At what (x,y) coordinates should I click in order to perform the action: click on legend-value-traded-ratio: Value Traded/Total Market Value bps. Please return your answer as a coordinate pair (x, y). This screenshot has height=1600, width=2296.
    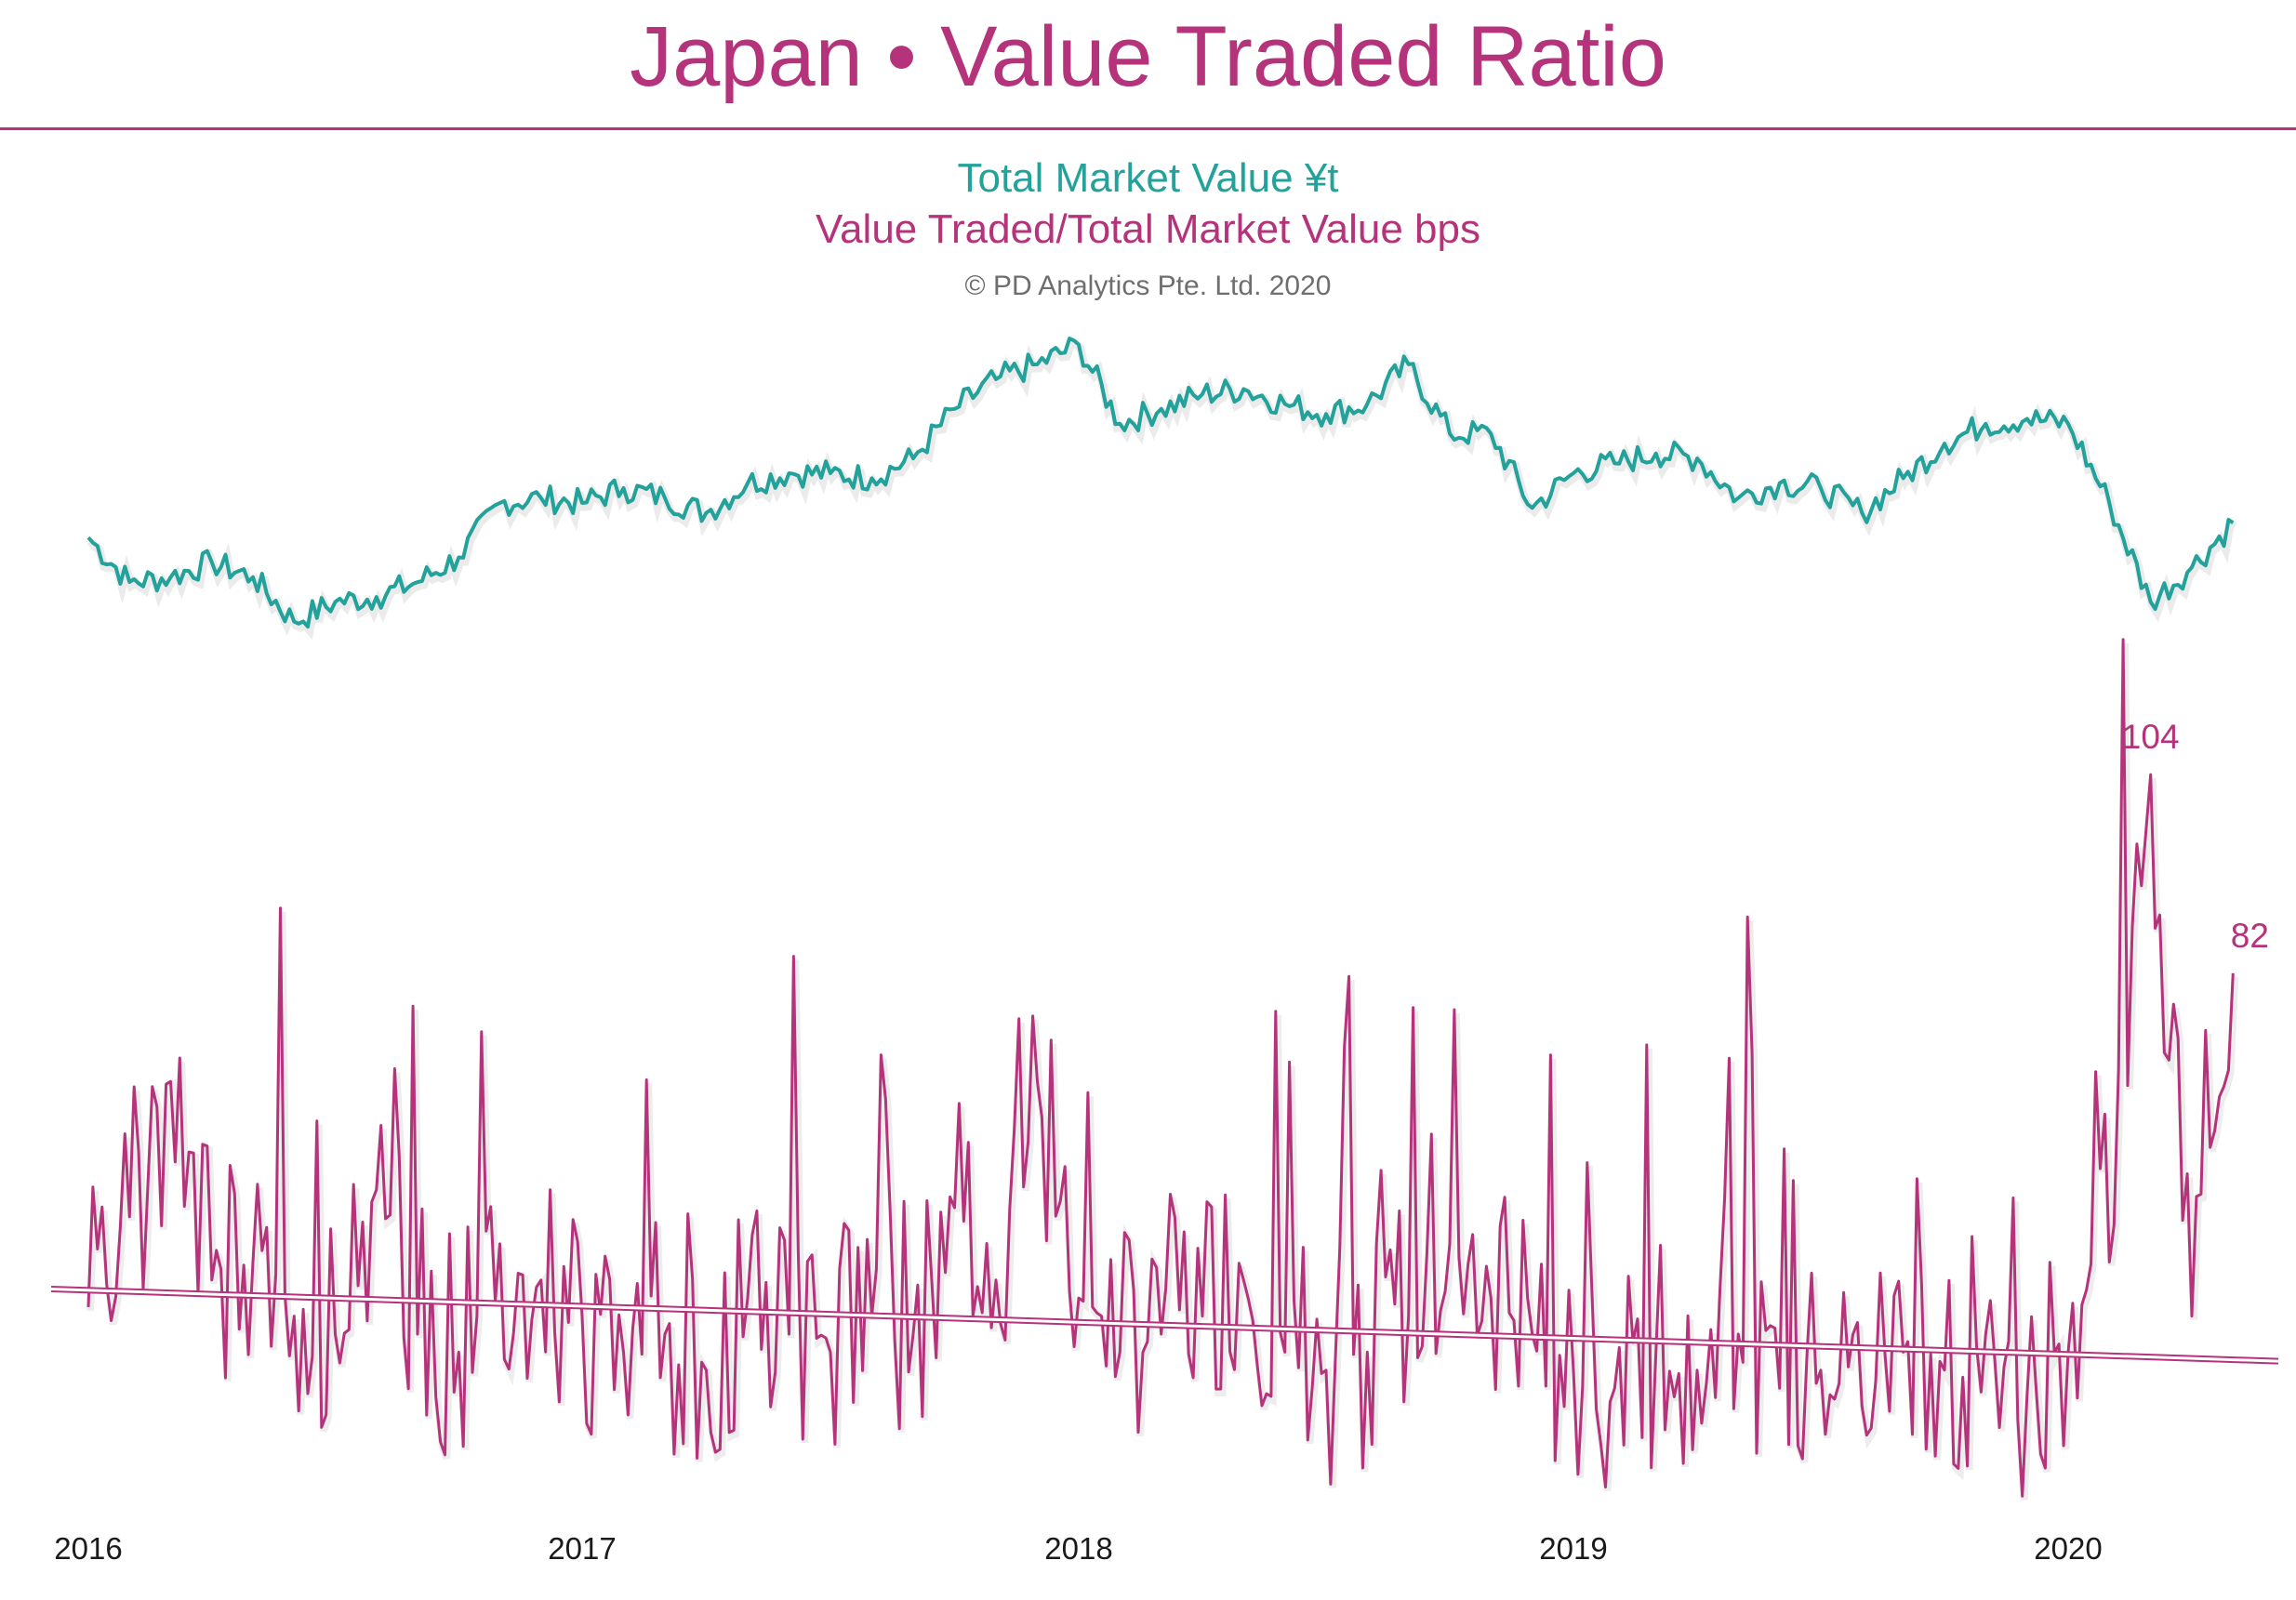
    Looking at the image, I should click on (1148, 229).